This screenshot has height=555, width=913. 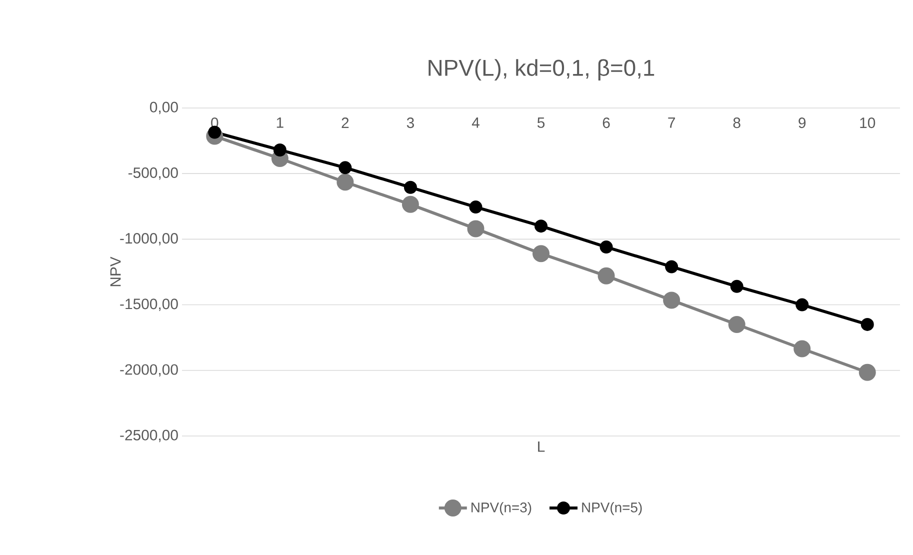 I want to click on x-tick-label: 3, so click(x=410, y=123).